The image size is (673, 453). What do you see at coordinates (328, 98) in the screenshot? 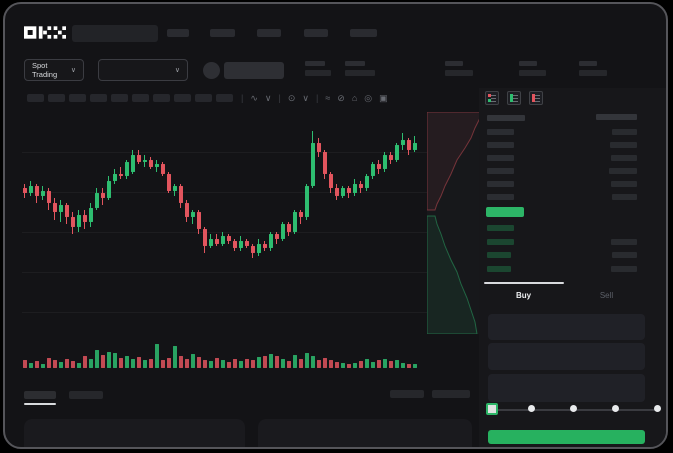
I see `line-style-icon: ≈` at bounding box center [328, 98].